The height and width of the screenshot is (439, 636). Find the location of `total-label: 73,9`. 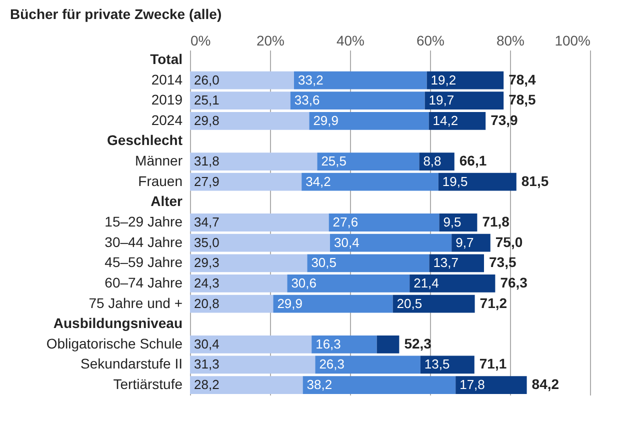

total-label: 73,9 is located at coordinates (504, 120).